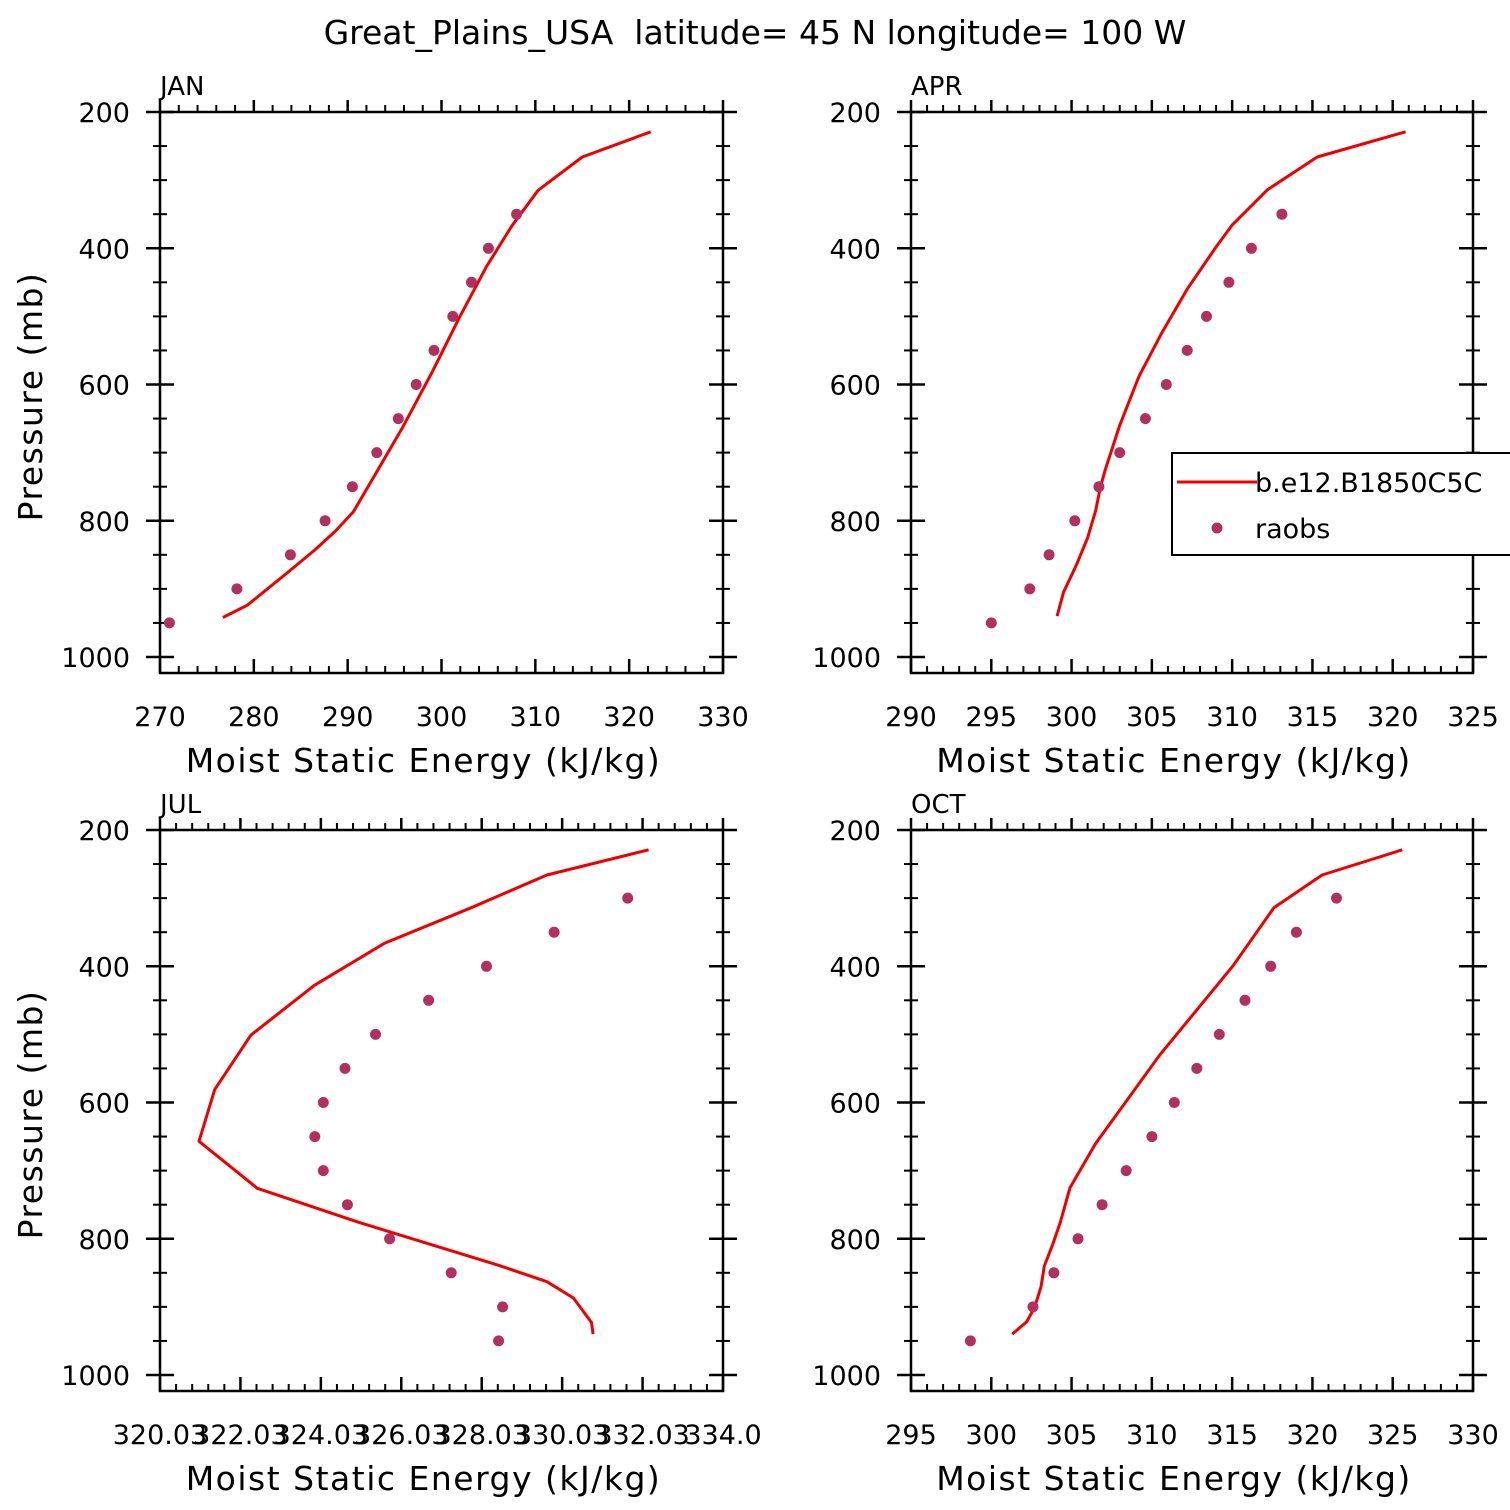 This screenshot has height=1510, width=1510. I want to click on plot-frame, so click(1192, 392).